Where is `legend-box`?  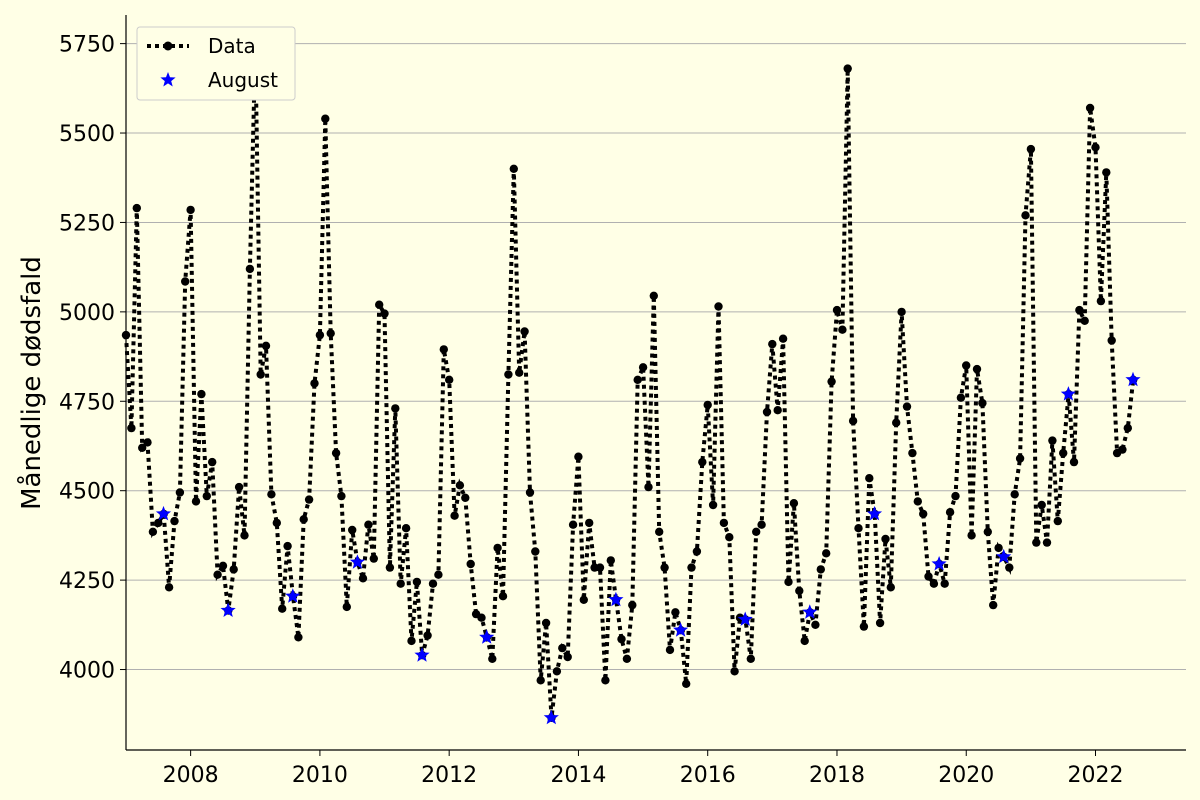 legend-box is located at coordinates (216, 63).